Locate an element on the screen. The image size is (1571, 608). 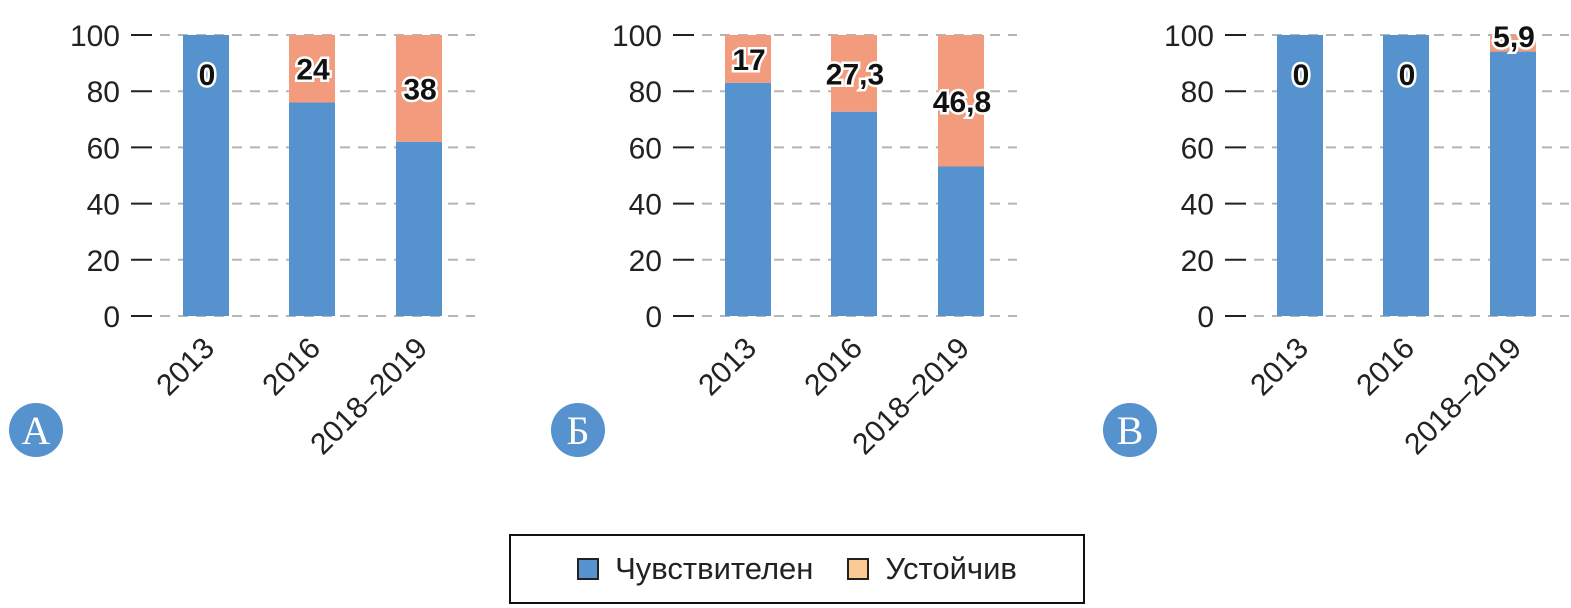
data-label: 27,3 is located at coordinates (855, 74).